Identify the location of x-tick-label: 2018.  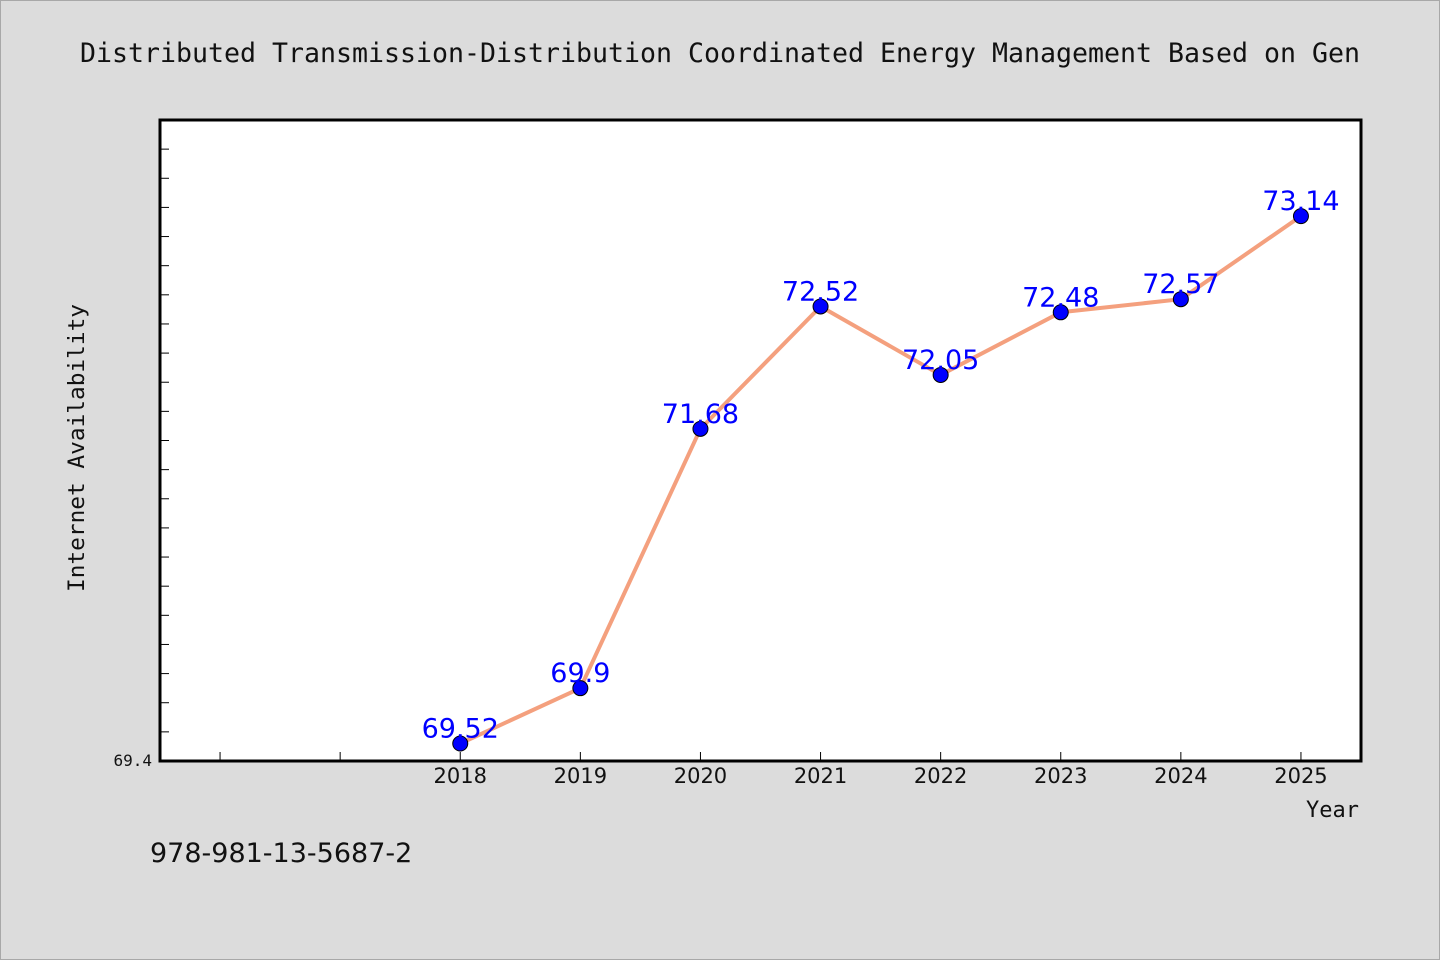
(460, 776).